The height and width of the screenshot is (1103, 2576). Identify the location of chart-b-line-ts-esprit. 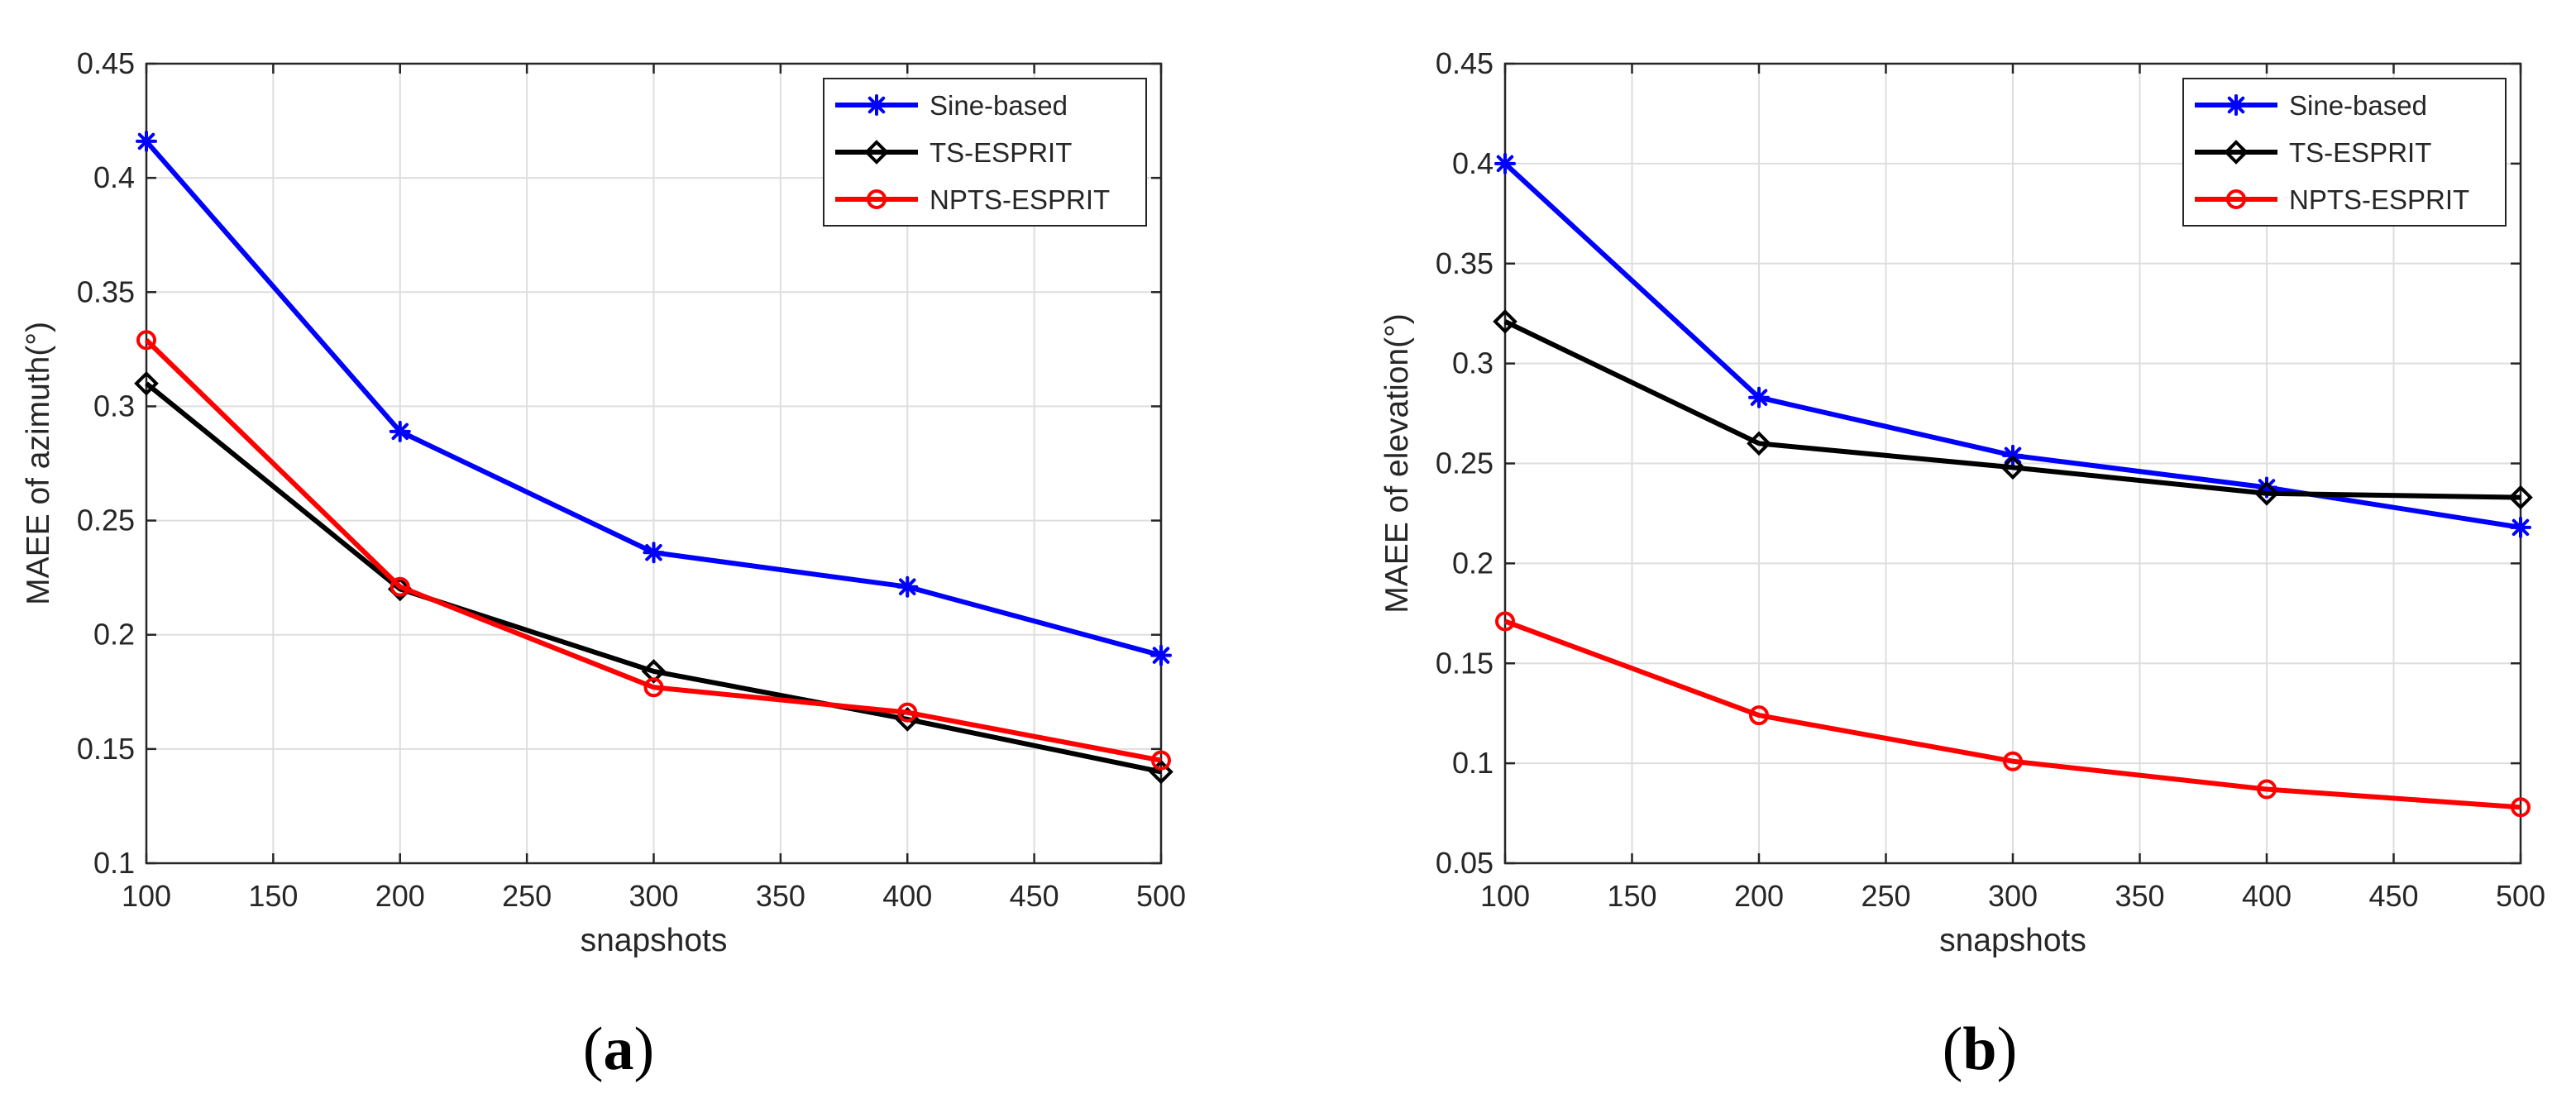
(2012, 409).